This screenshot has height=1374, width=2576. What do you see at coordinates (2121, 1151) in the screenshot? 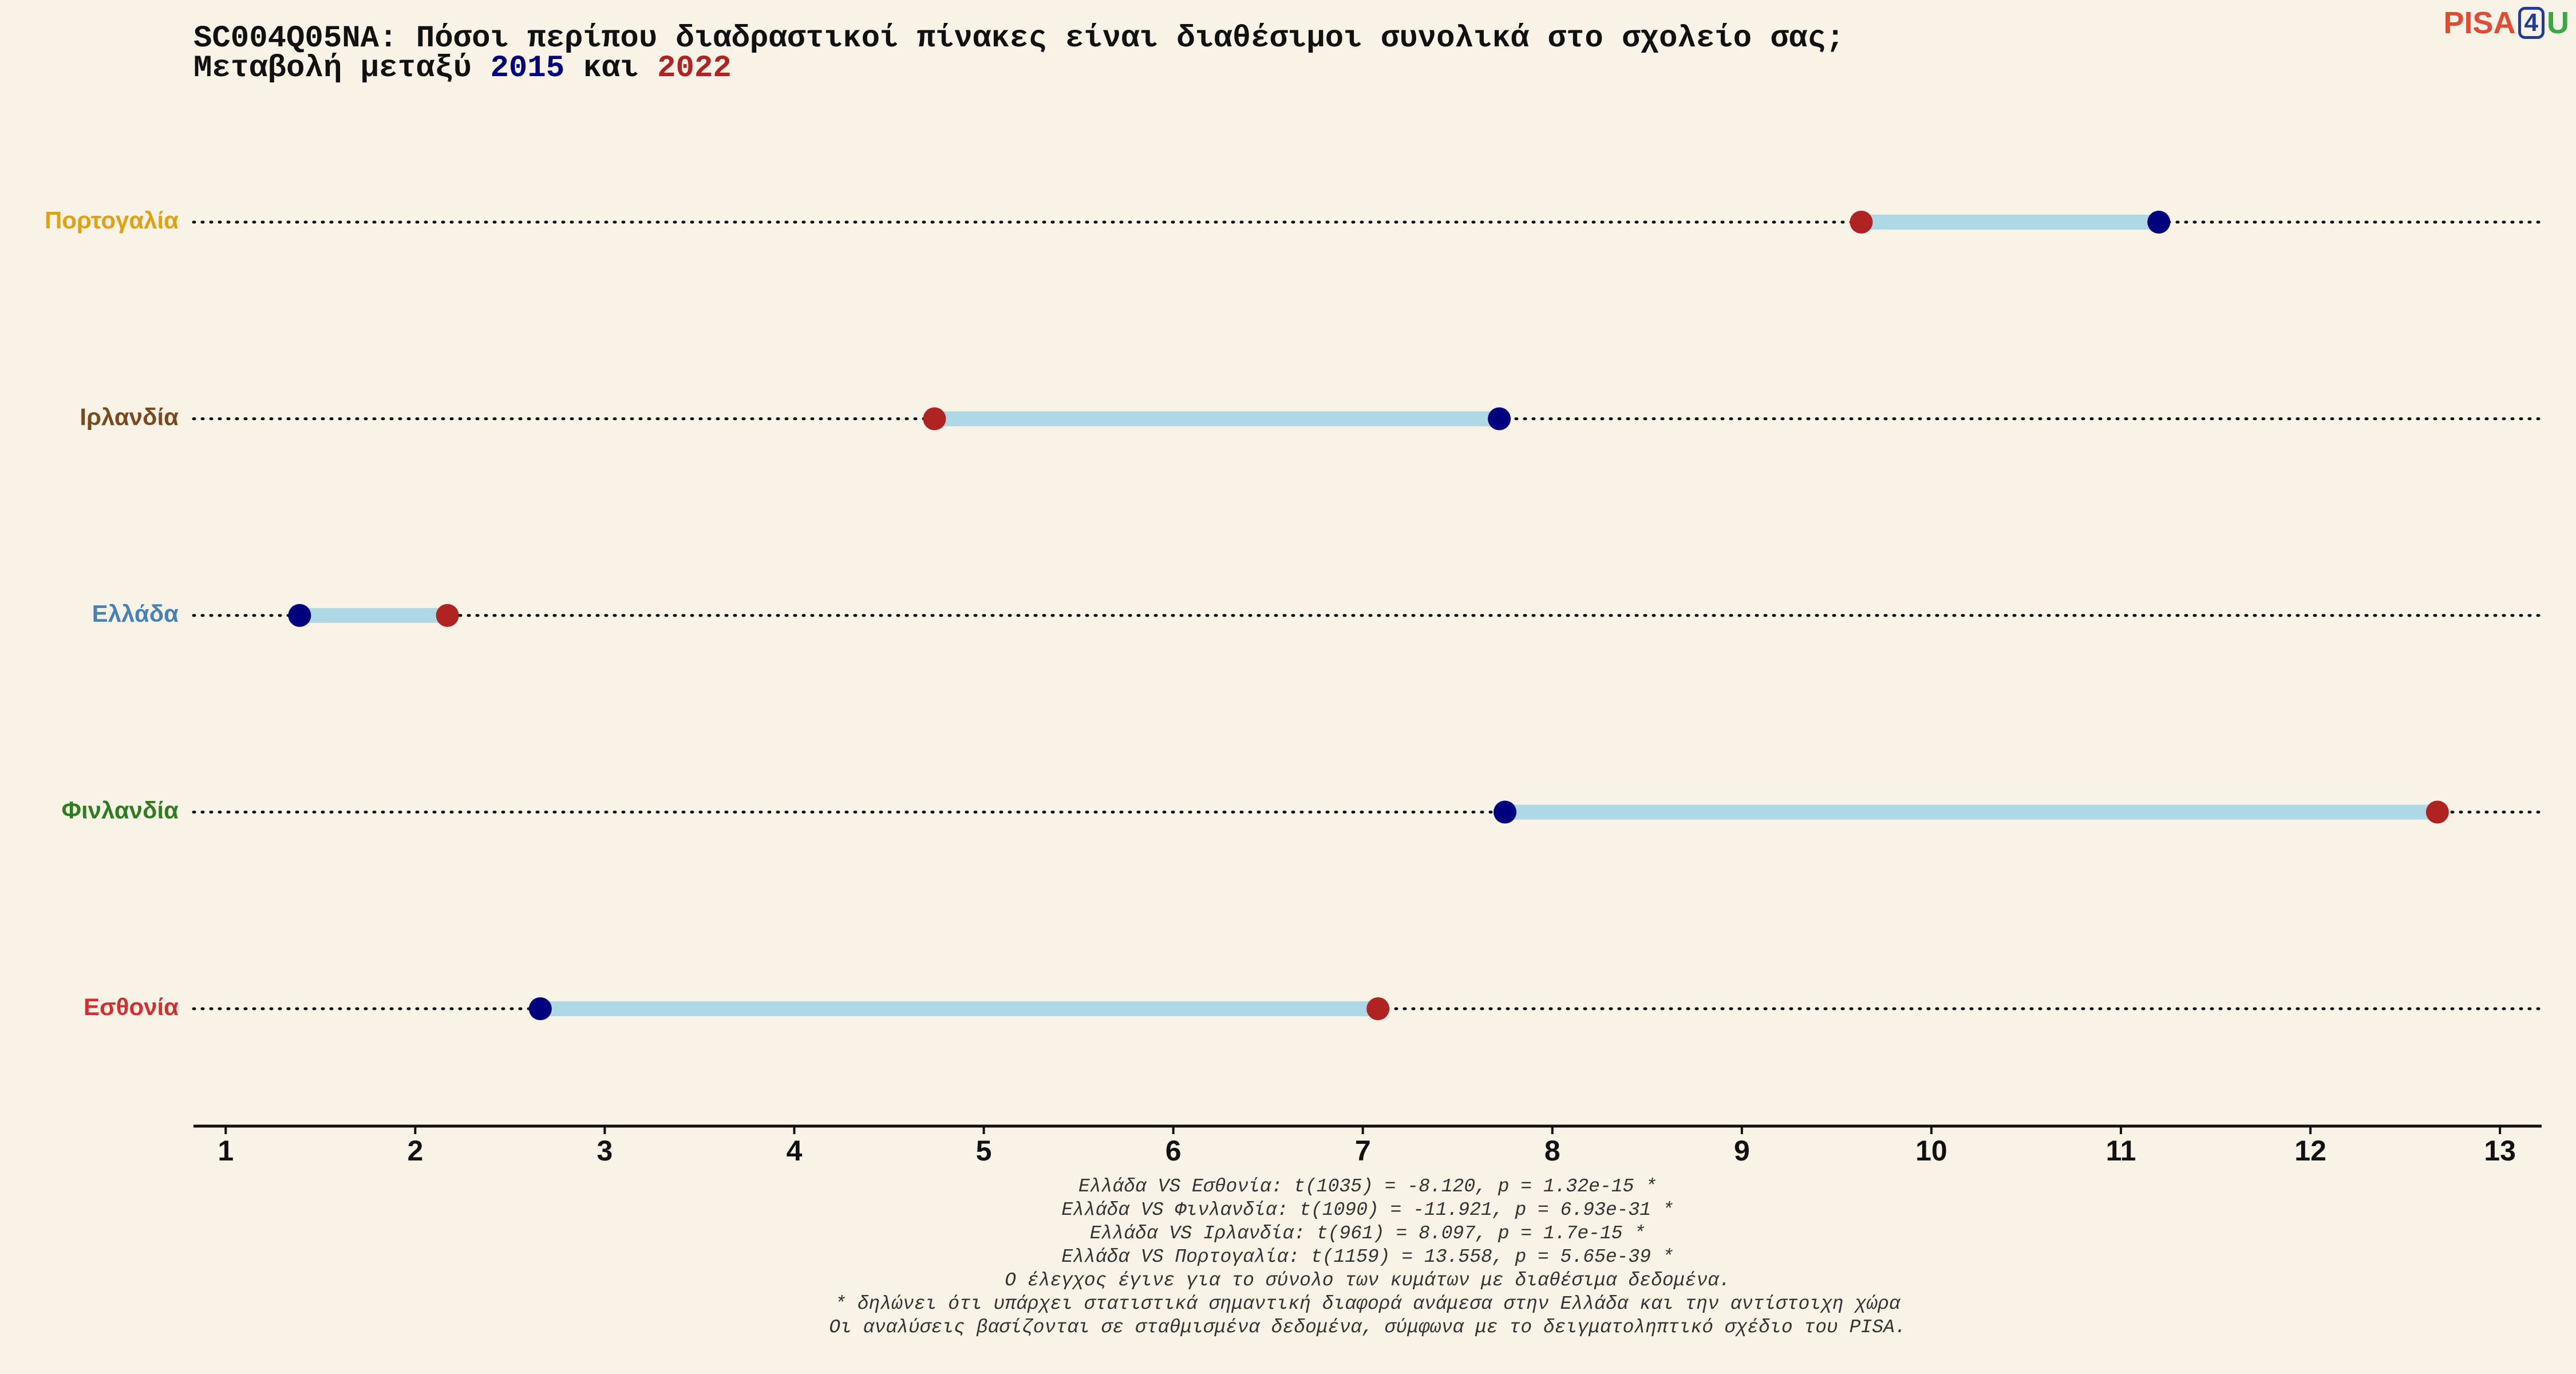
I see `x-tick-label: 11` at bounding box center [2121, 1151].